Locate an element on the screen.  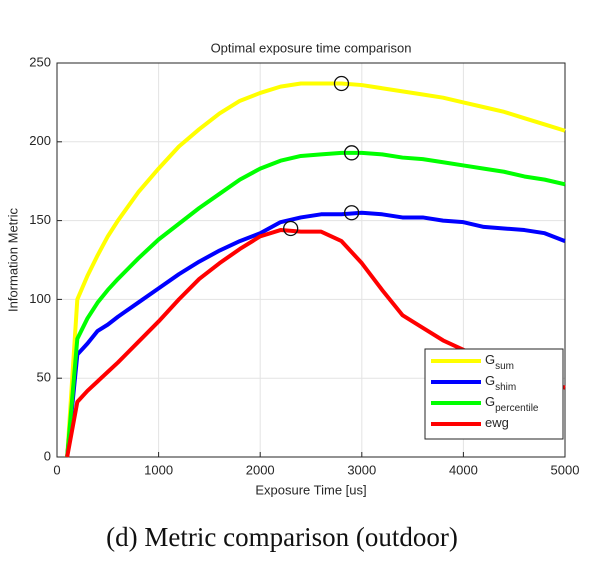
chart-title: Optimal exposure time comparison is located at coordinates (311, 47).